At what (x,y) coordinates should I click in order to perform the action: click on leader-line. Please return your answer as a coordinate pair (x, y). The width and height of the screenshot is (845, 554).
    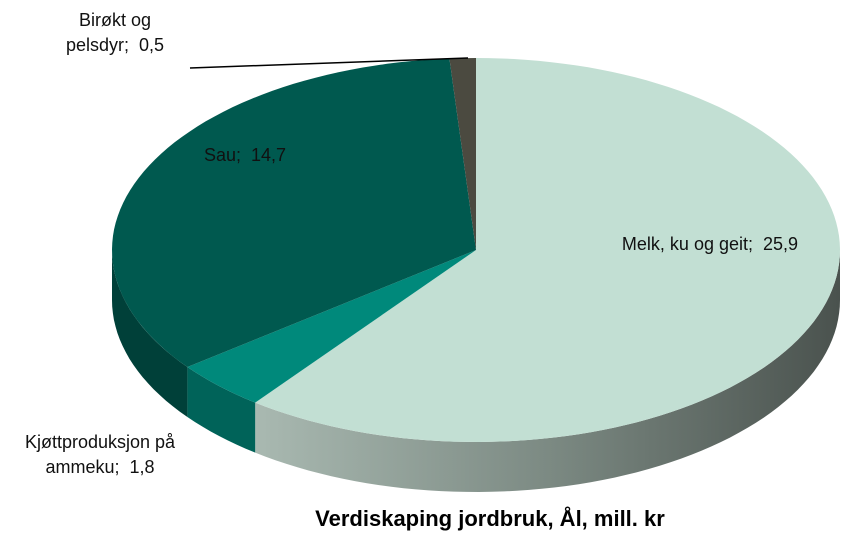
    Looking at the image, I should click on (329, 63).